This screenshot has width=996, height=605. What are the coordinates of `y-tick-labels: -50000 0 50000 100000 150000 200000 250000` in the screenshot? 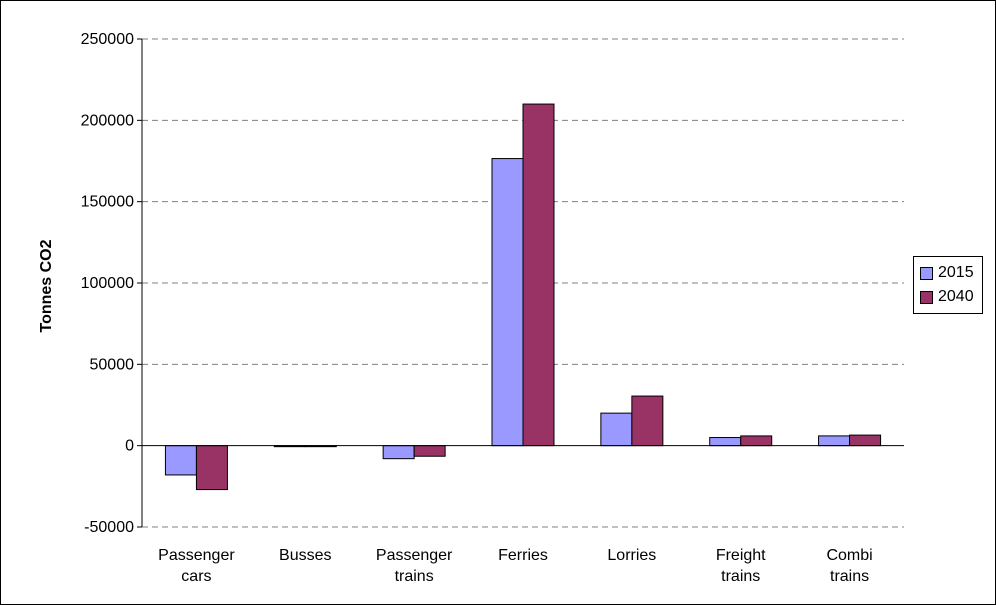 It's located at (107, 283).